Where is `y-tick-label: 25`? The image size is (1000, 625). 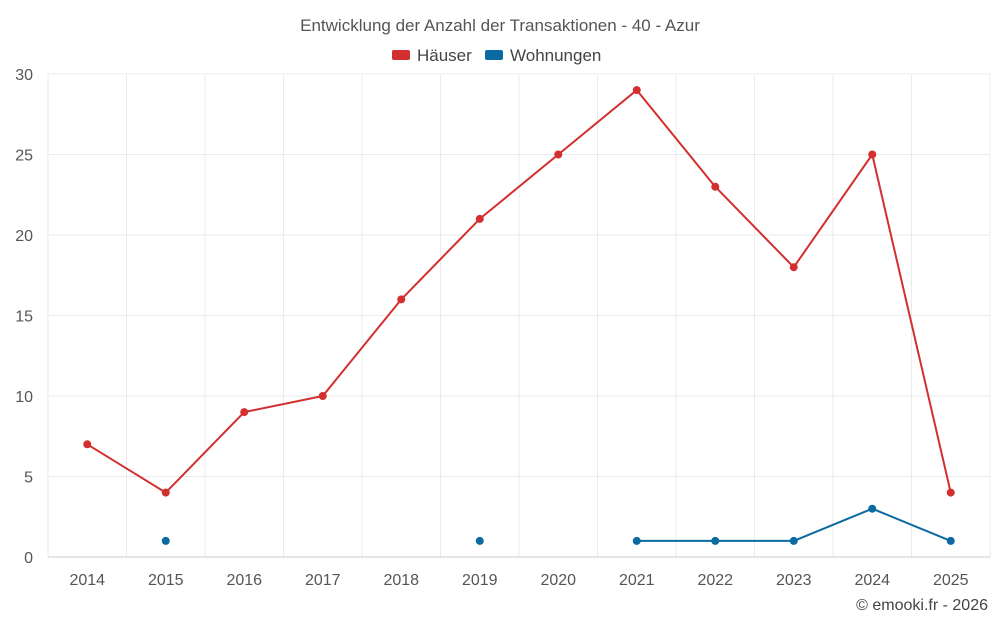 y-tick-label: 25 is located at coordinates (24, 156).